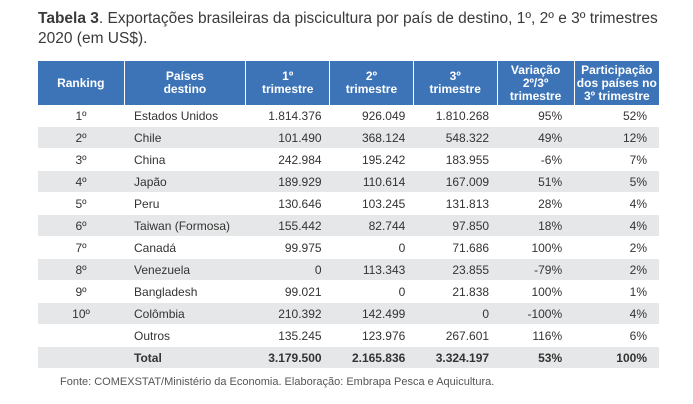 This screenshot has width=693, height=404. Describe the element at coordinates (536, 116) in the screenshot. I see `cell-variacao: 95%` at that location.